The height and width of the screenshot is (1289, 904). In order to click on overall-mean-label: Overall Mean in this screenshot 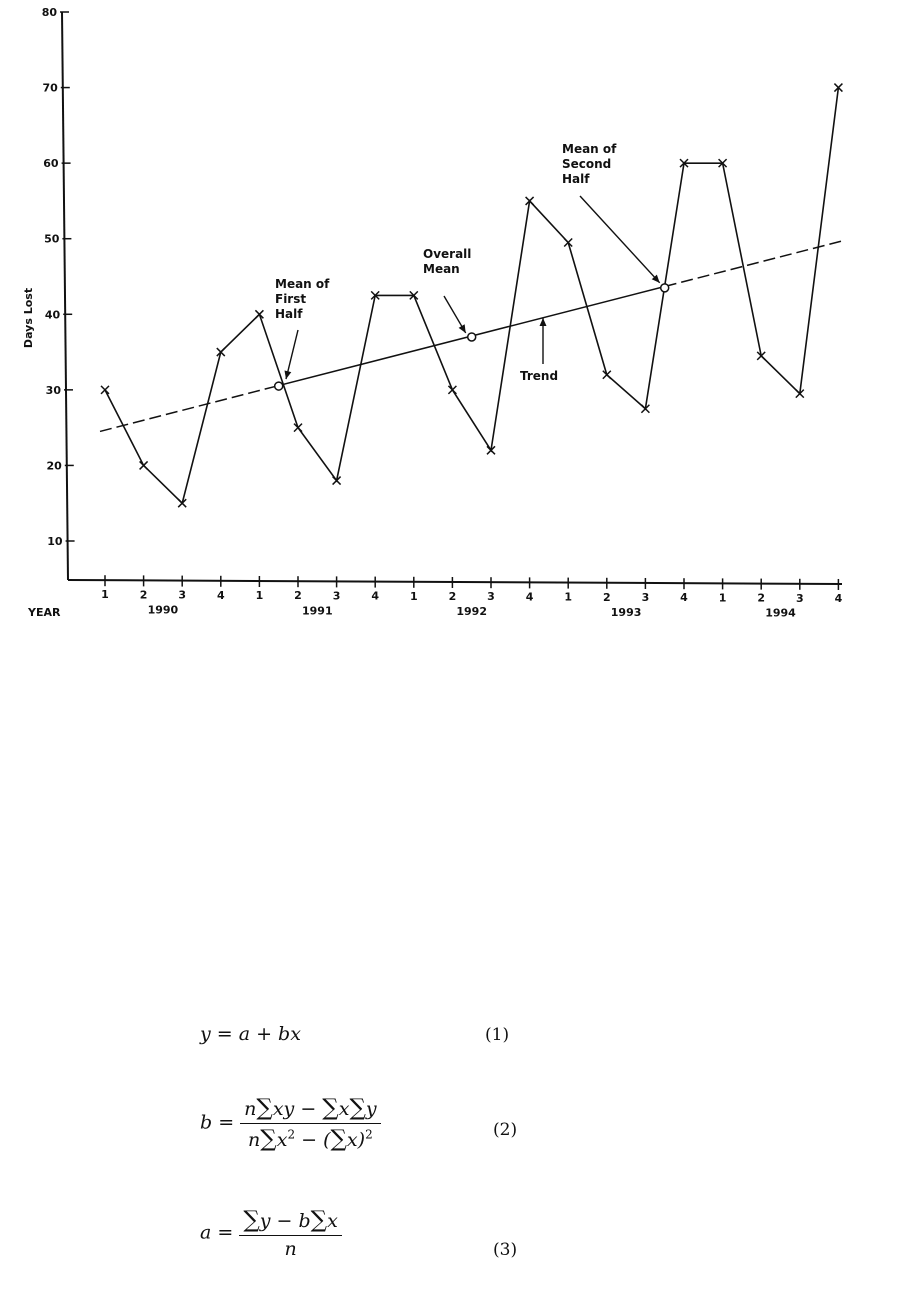, I will do `click(447, 261)`.